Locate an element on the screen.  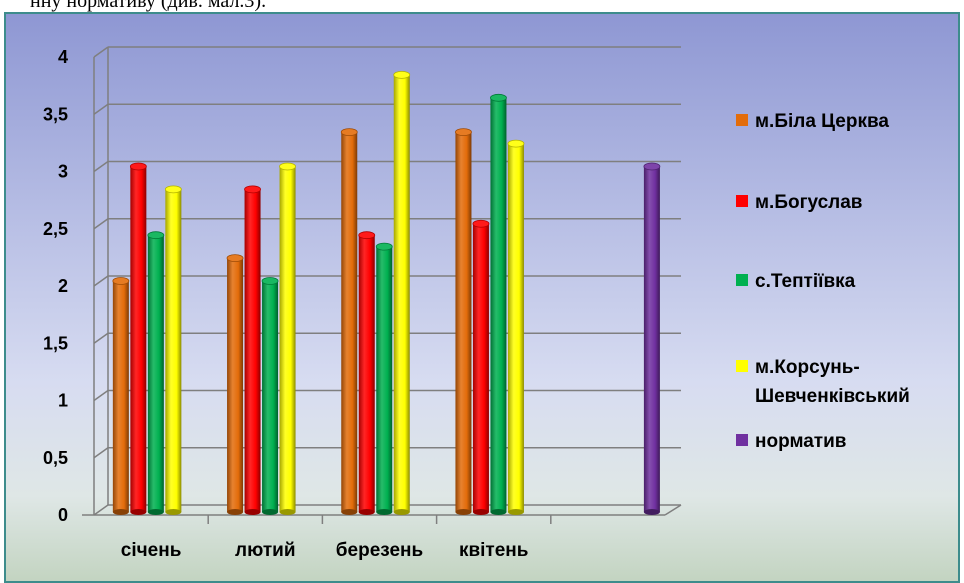
legend-label: м.Біла Церква is located at coordinates (822, 121).